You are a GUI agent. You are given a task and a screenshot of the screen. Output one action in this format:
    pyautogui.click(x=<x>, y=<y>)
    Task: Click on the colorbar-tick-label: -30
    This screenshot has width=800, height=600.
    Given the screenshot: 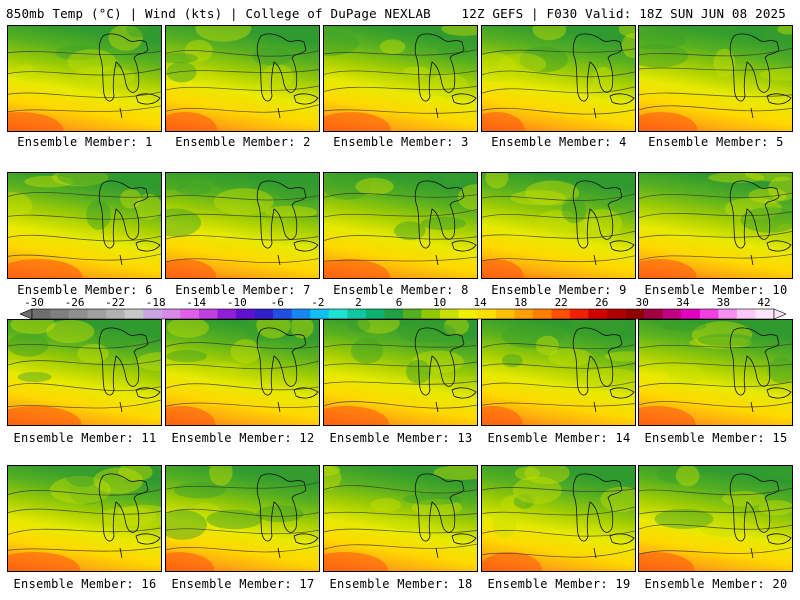 What is the action you would take?
    pyautogui.click(x=34, y=302)
    